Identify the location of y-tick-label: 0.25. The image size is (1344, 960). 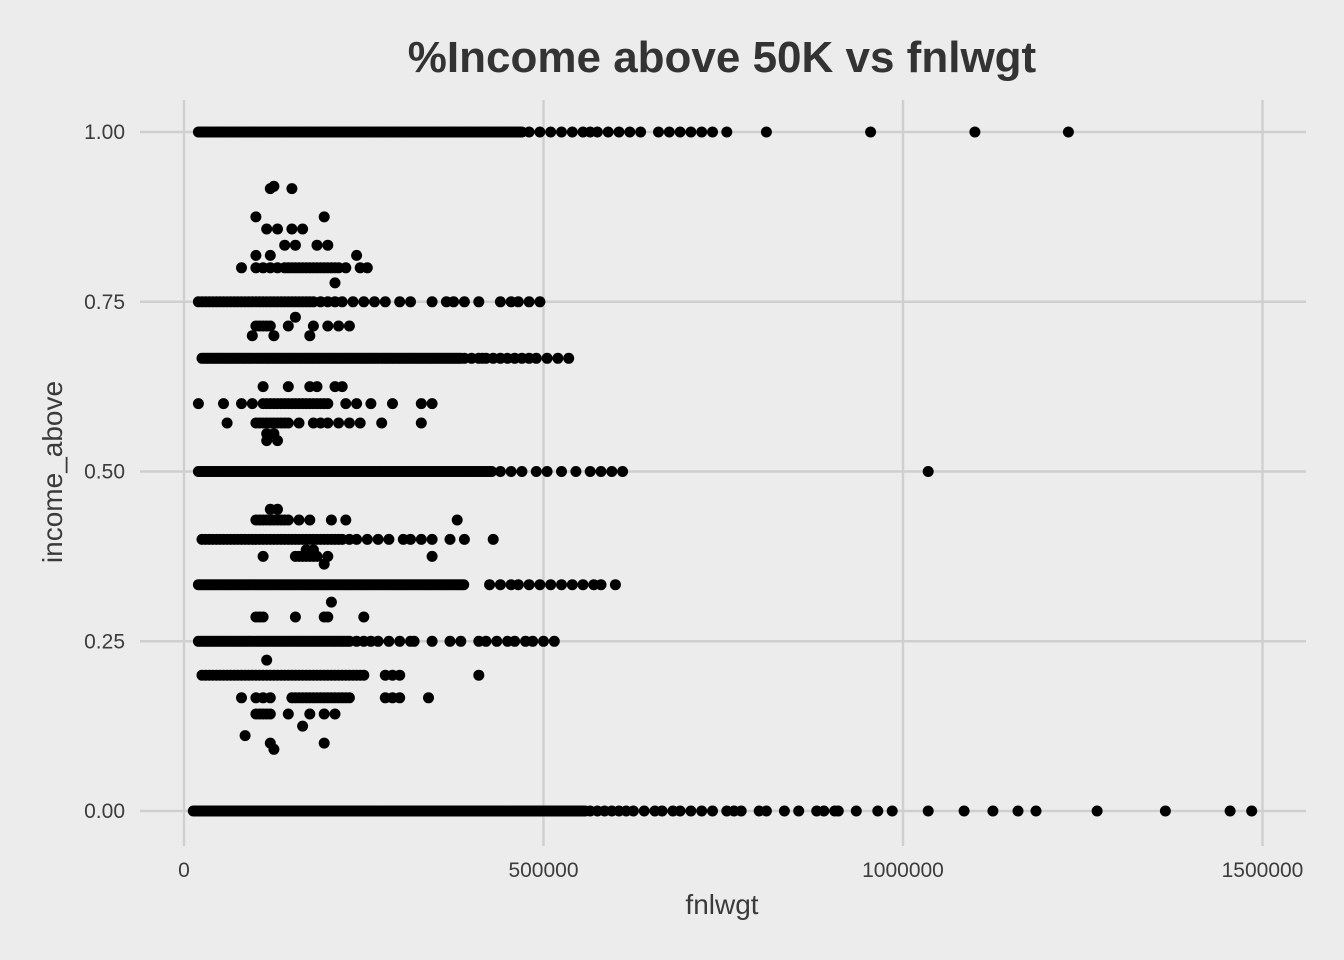
(104, 641).